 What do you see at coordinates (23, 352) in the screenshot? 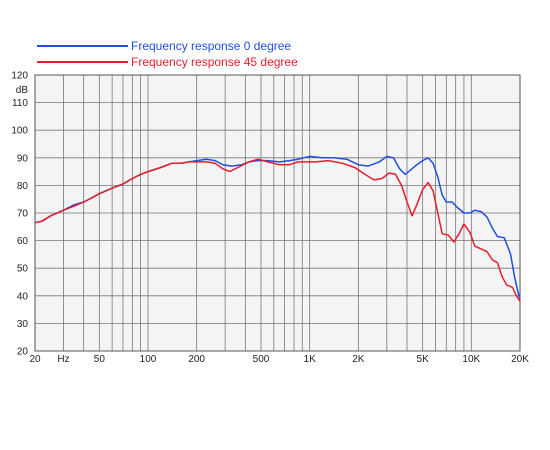
I see `y-tick-label: 20` at bounding box center [23, 352].